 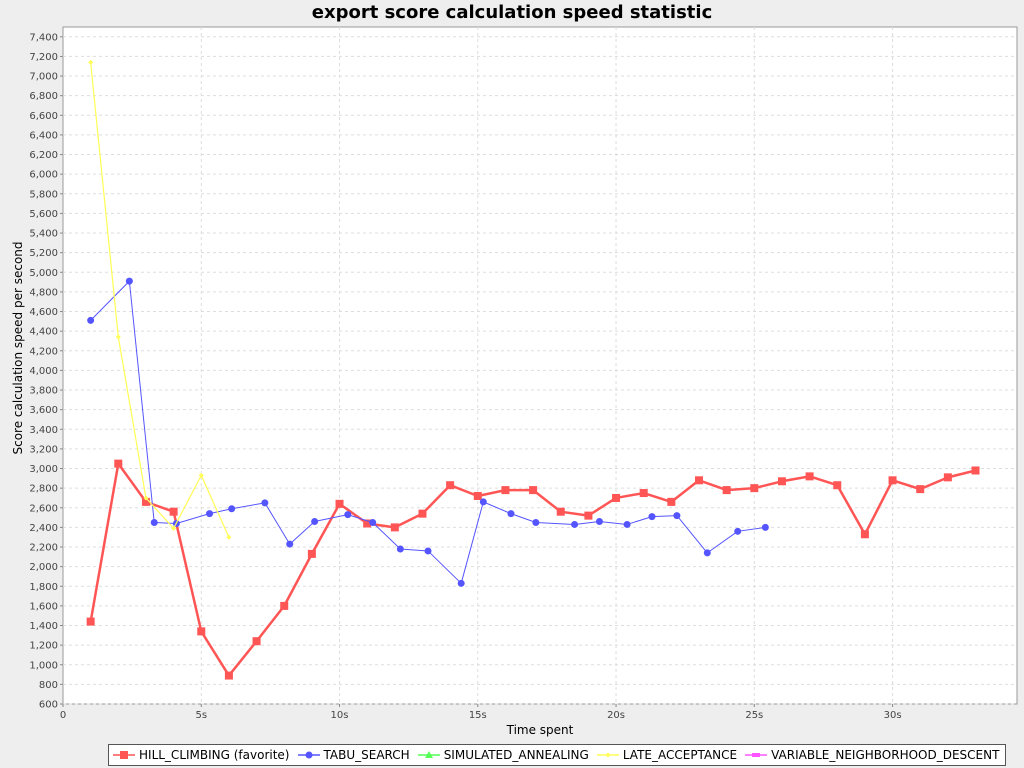 I want to click on series-line-late-acceptance, so click(x=160, y=300).